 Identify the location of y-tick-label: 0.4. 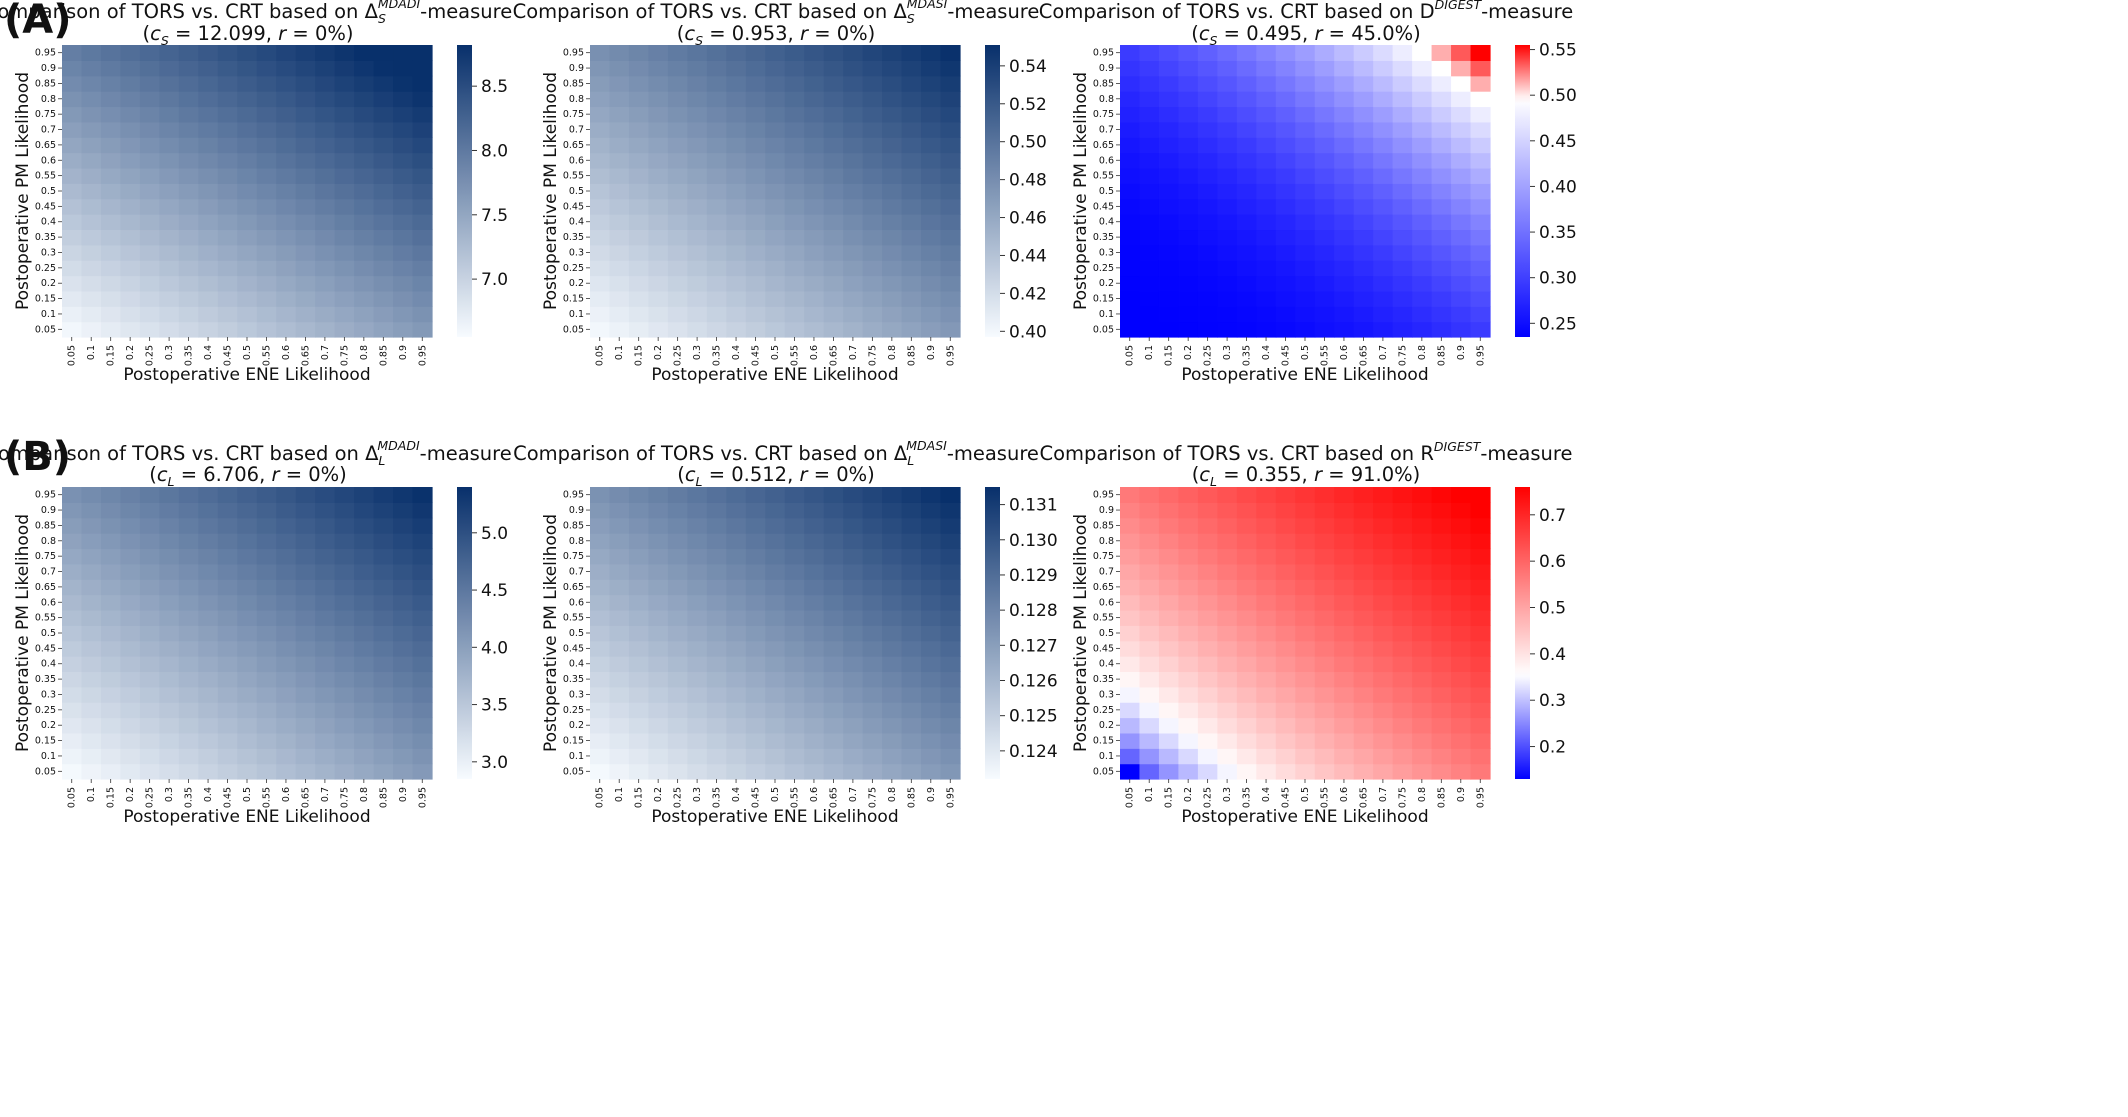
(576, 222).